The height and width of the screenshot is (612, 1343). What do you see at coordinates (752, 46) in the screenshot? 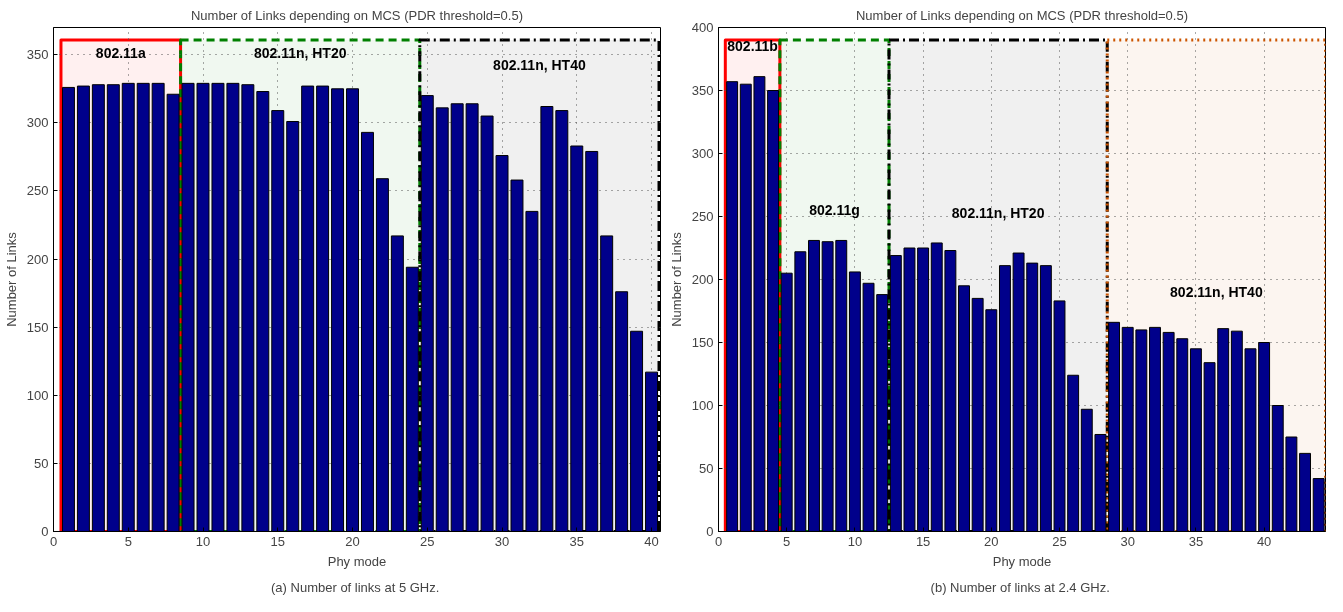
I see `band-label: 802.11b` at bounding box center [752, 46].